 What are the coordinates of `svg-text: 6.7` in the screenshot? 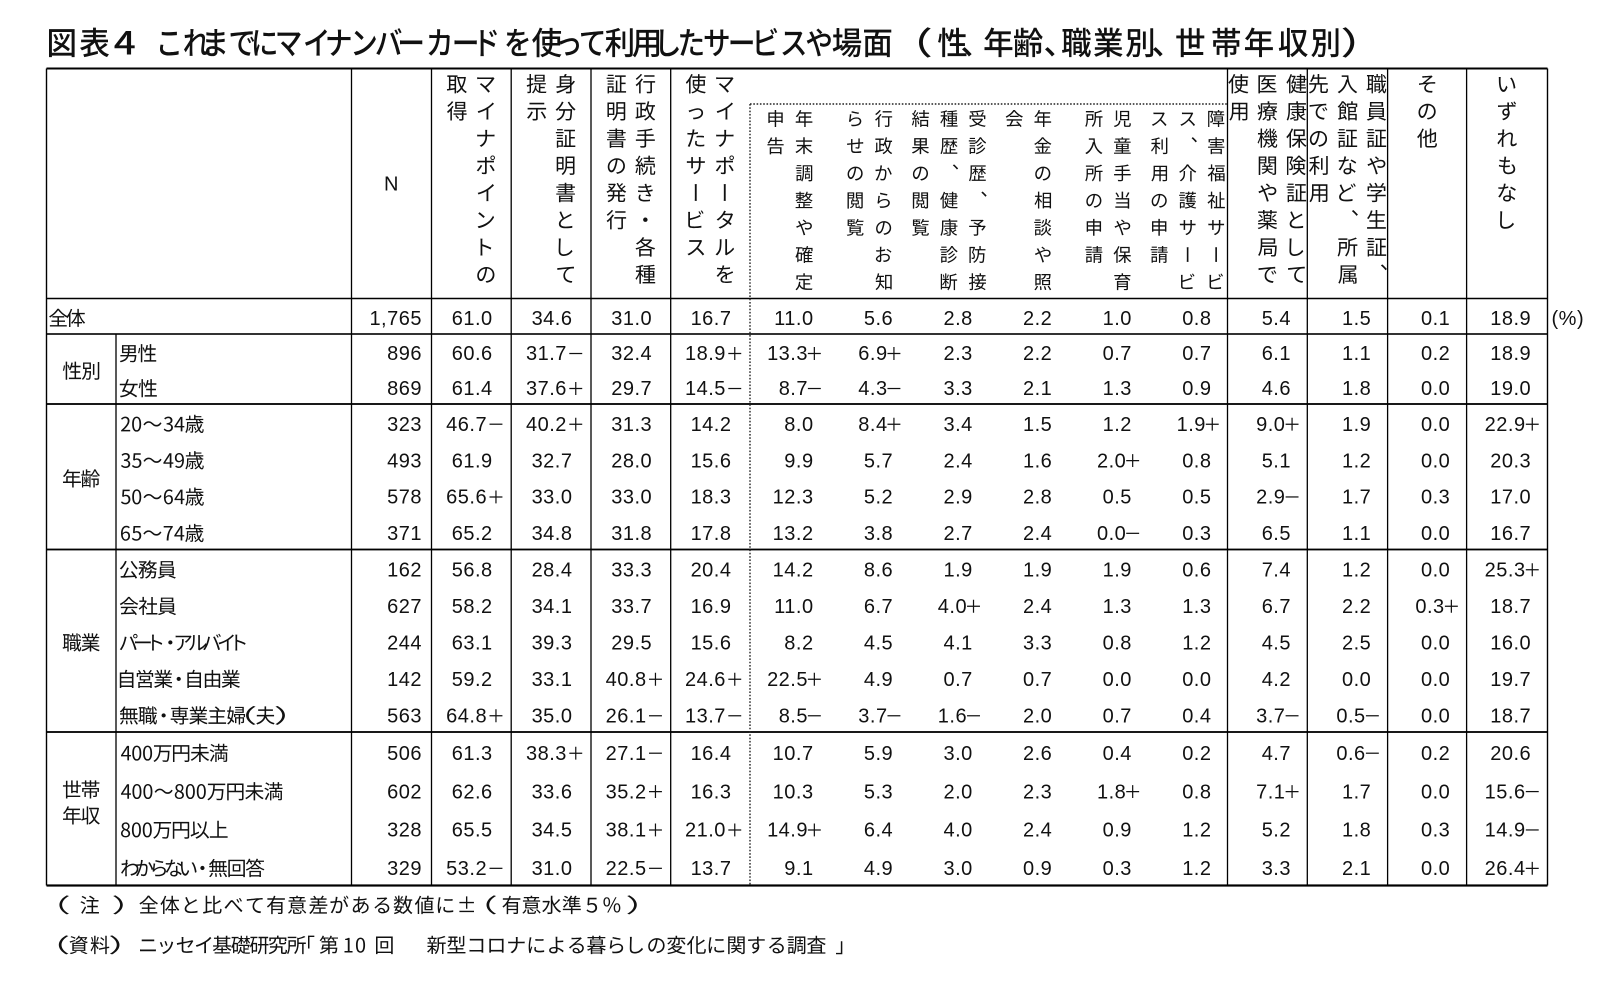 It's located at (878, 607).